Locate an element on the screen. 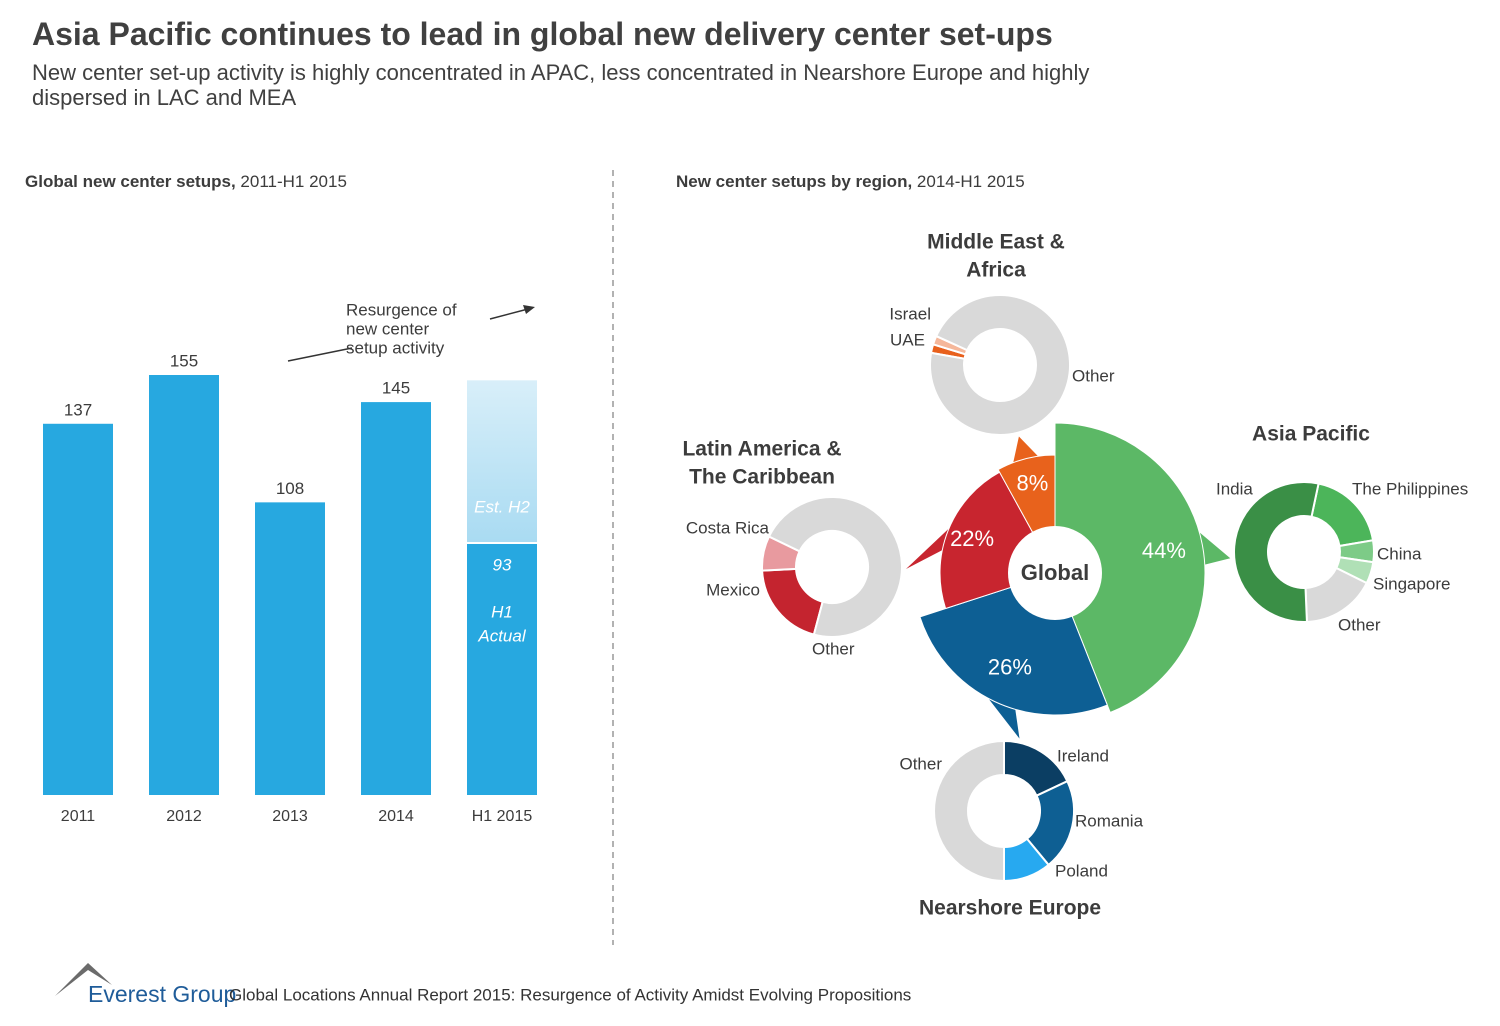 The width and height of the screenshot is (1500, 1026). donut-label: The Philippines is located at coordinates (1410, 488).